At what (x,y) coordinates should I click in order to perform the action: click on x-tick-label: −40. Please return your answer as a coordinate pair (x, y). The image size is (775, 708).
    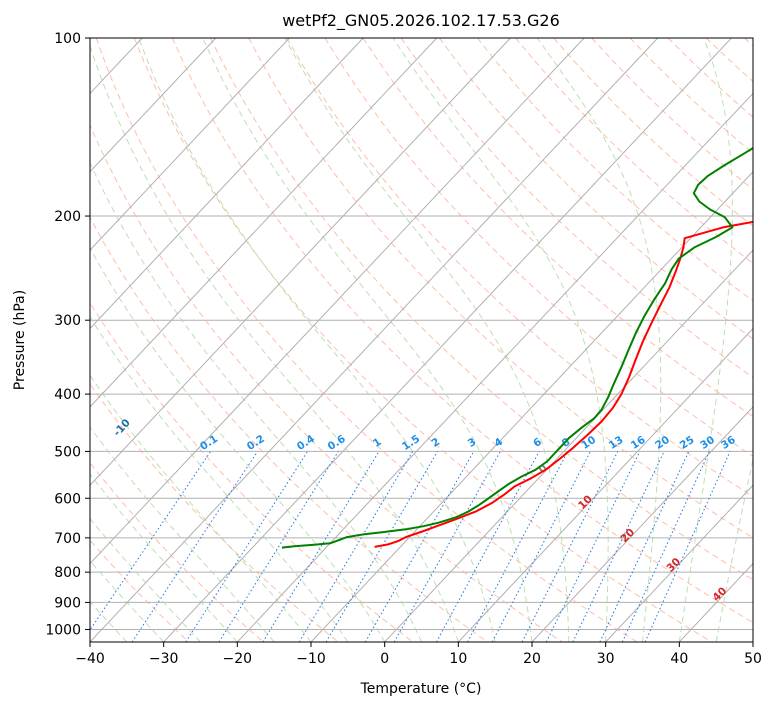
    Looking at the image, I should click on (90, 659).